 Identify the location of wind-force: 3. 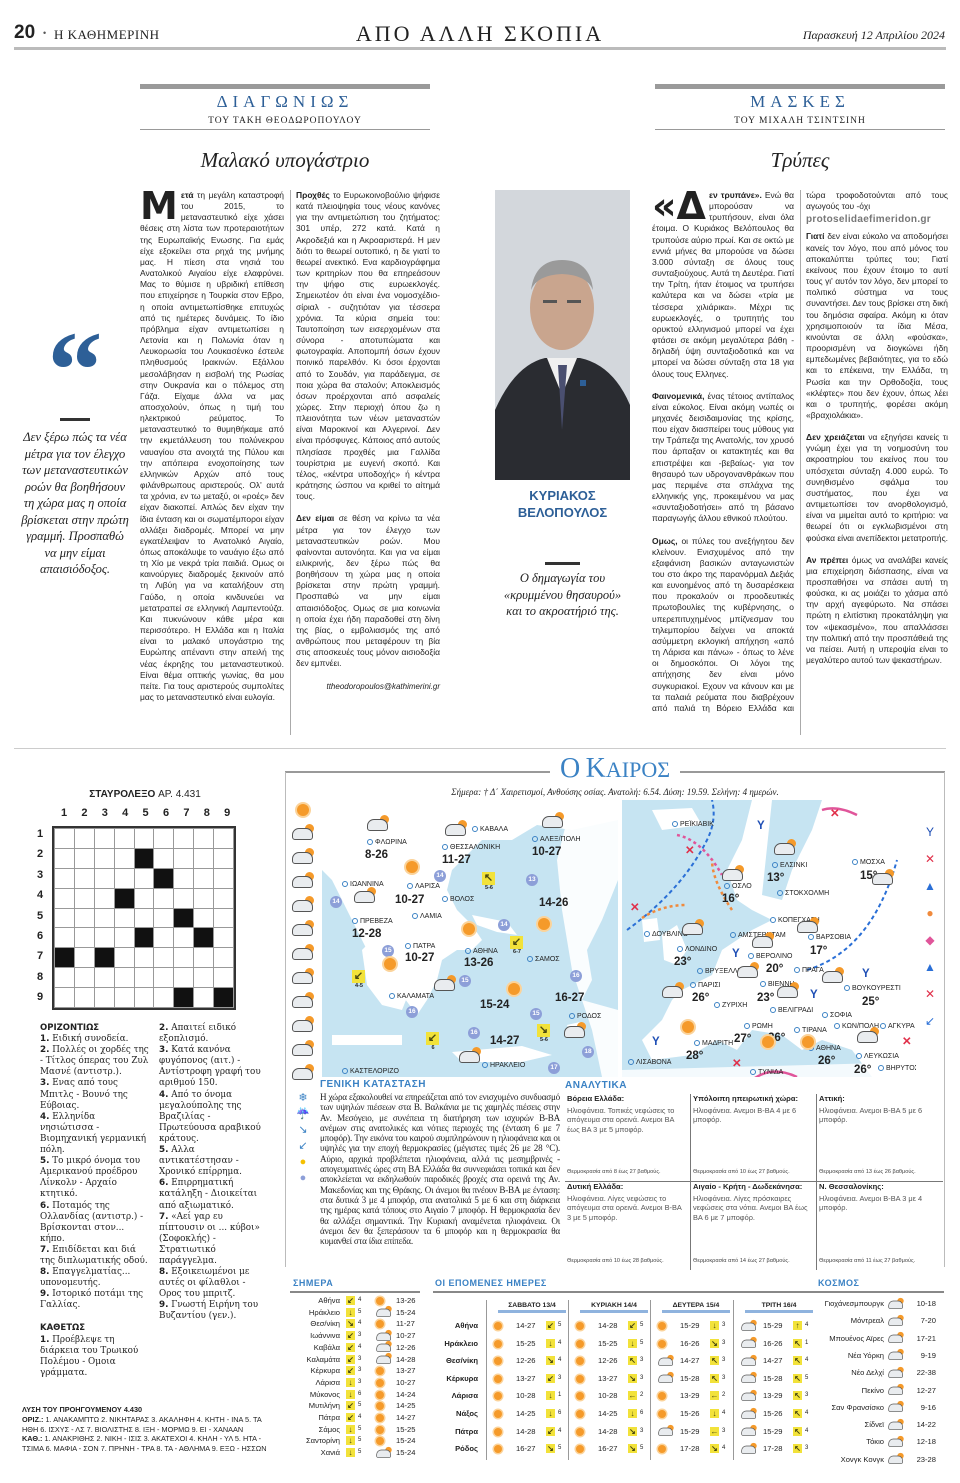
(724, 1325).